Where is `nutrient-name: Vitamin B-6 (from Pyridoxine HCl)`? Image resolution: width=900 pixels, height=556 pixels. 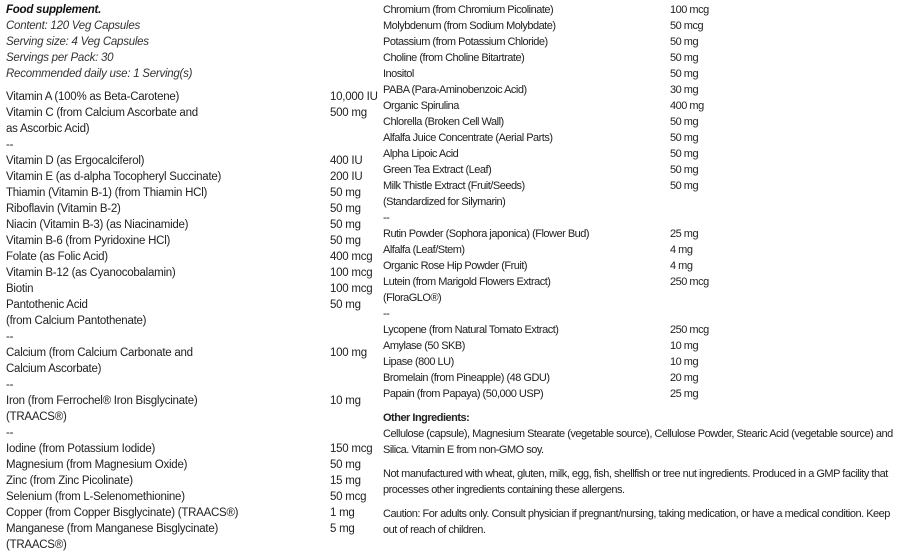 nutrient-name: Vitamin B-6 (from Pyridoxine HCl) is located at coordinates (88, 241).